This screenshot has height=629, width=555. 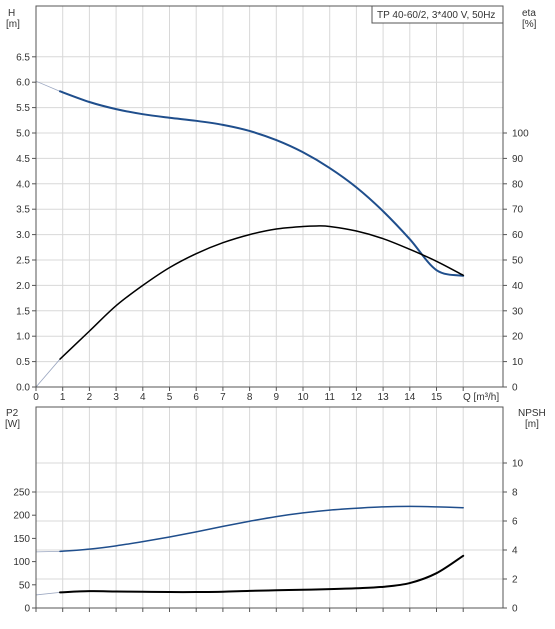 What do you see at coordinates (532, 413) in the screenshot?
I see `bottom-right-axis-title-1: NPSH` at bounding box center [532, 413].